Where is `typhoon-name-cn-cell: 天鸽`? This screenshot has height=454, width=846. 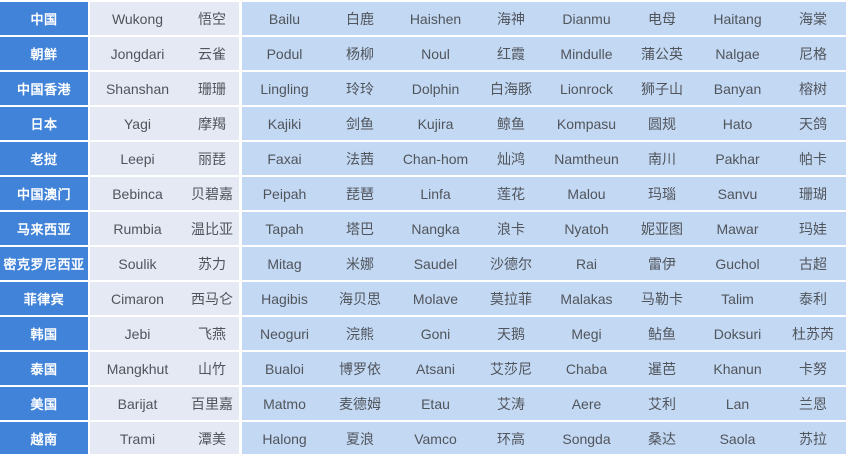
typhoon-name-cn-cell: 天鸽 is located at coordinates (813, 123).